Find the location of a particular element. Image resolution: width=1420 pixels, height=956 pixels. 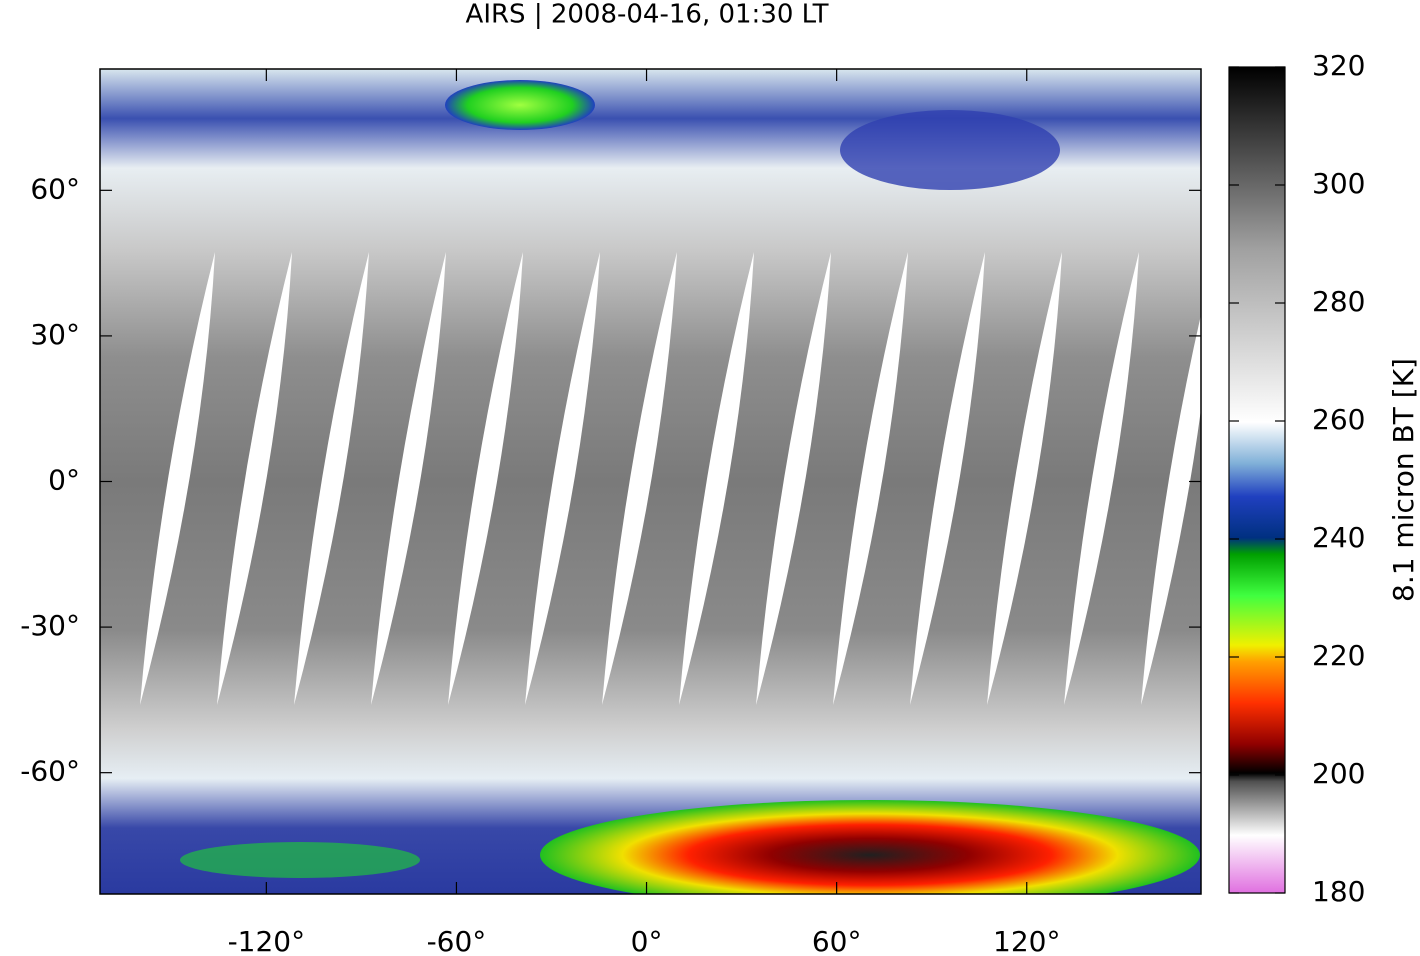

y-tick-label: 60° is located at coordinates (55, 188).